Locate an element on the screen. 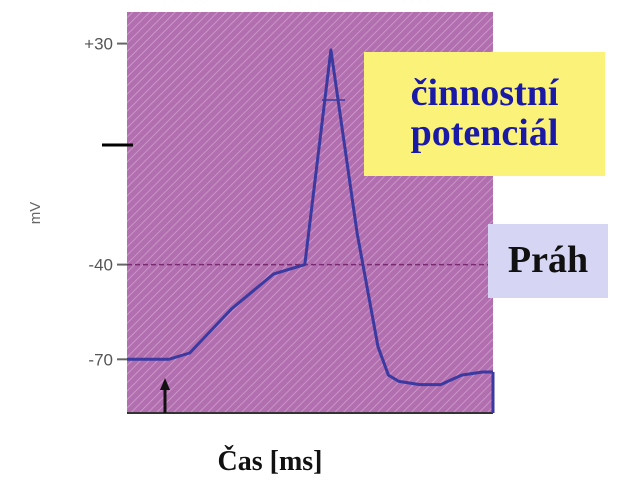  threshold-label: Práh is located at coordinates (548, 260).